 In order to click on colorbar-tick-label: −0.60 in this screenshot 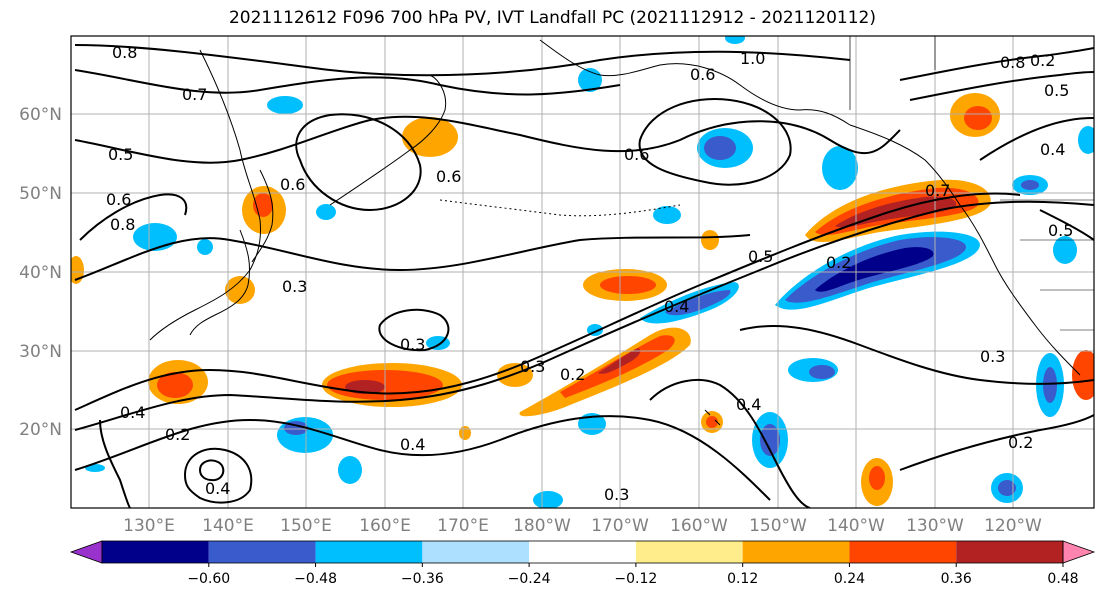, I will do `click(208, 579)`.